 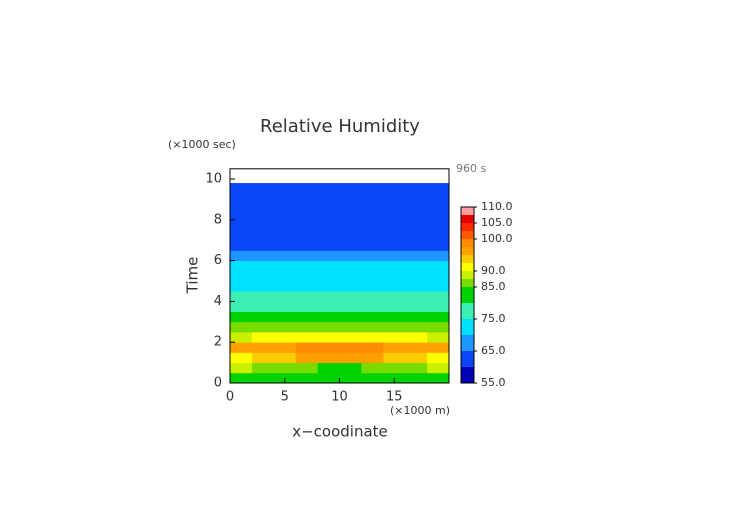 I want to click on colorbar-tick-label: 85.0, so click(x=493, y=286).